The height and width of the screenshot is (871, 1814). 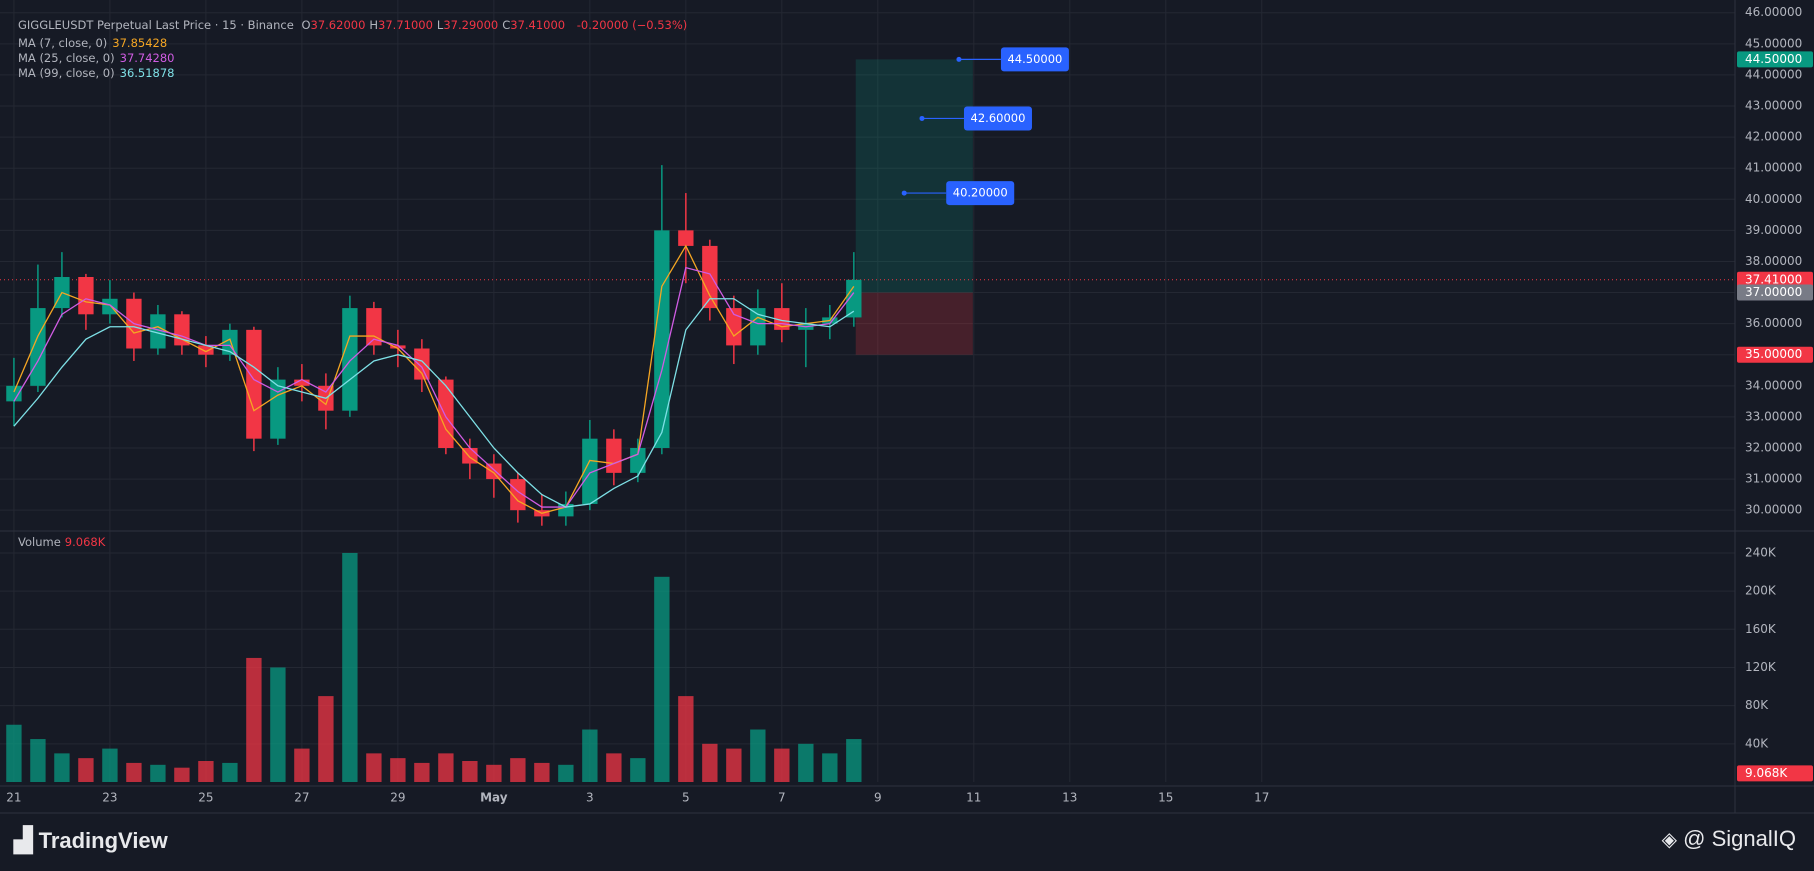 What do you see at coordinates (397, 798) in the screenshot?
I see `x-tick-label: 29` at bounding box center [397, 798].